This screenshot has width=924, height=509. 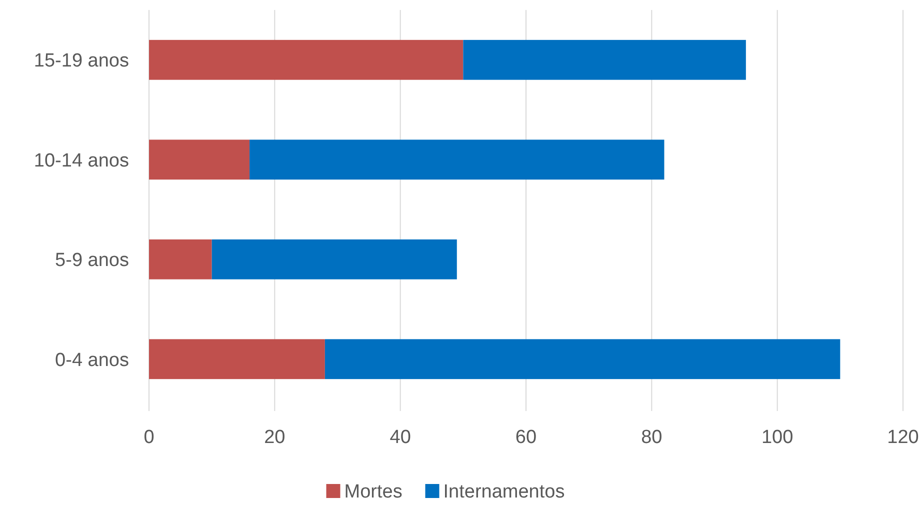 What do you see at coordinates (92, 261) in the screenshot?
I see `y-tick-label: 5-9 anos` at bounding box center [92, 261].